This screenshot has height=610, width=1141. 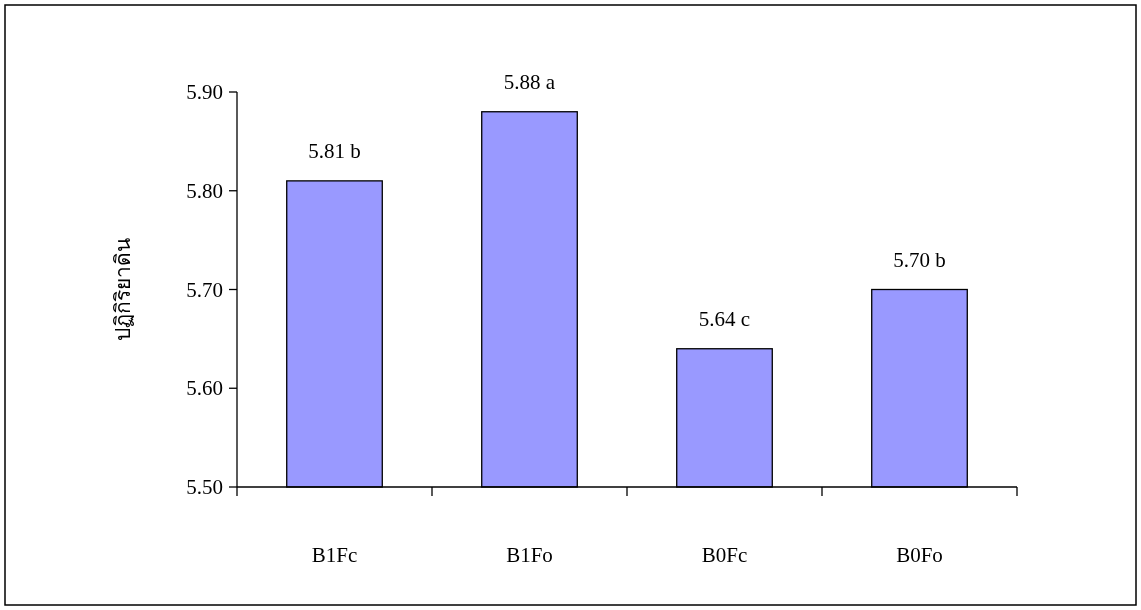 What do you see at coordinates (724, 555) in the screenshot?
I see `x-tick-label: B0Fc` at bounding box center [724, 555].